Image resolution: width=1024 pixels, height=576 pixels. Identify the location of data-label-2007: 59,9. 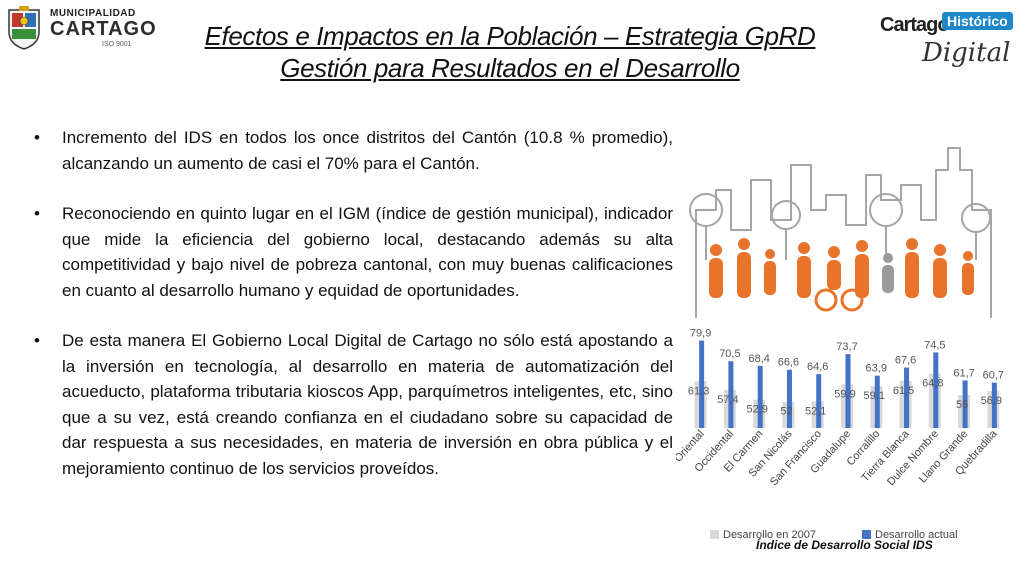
(844, 394).